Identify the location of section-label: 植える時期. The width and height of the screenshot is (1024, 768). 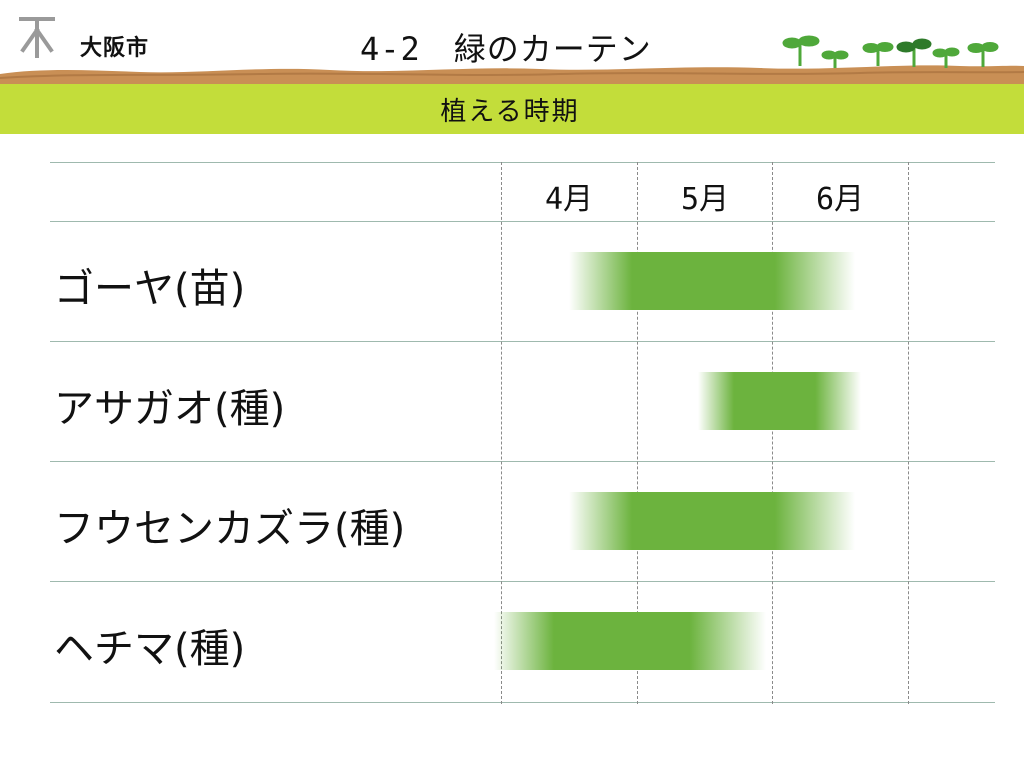
(510, 111).